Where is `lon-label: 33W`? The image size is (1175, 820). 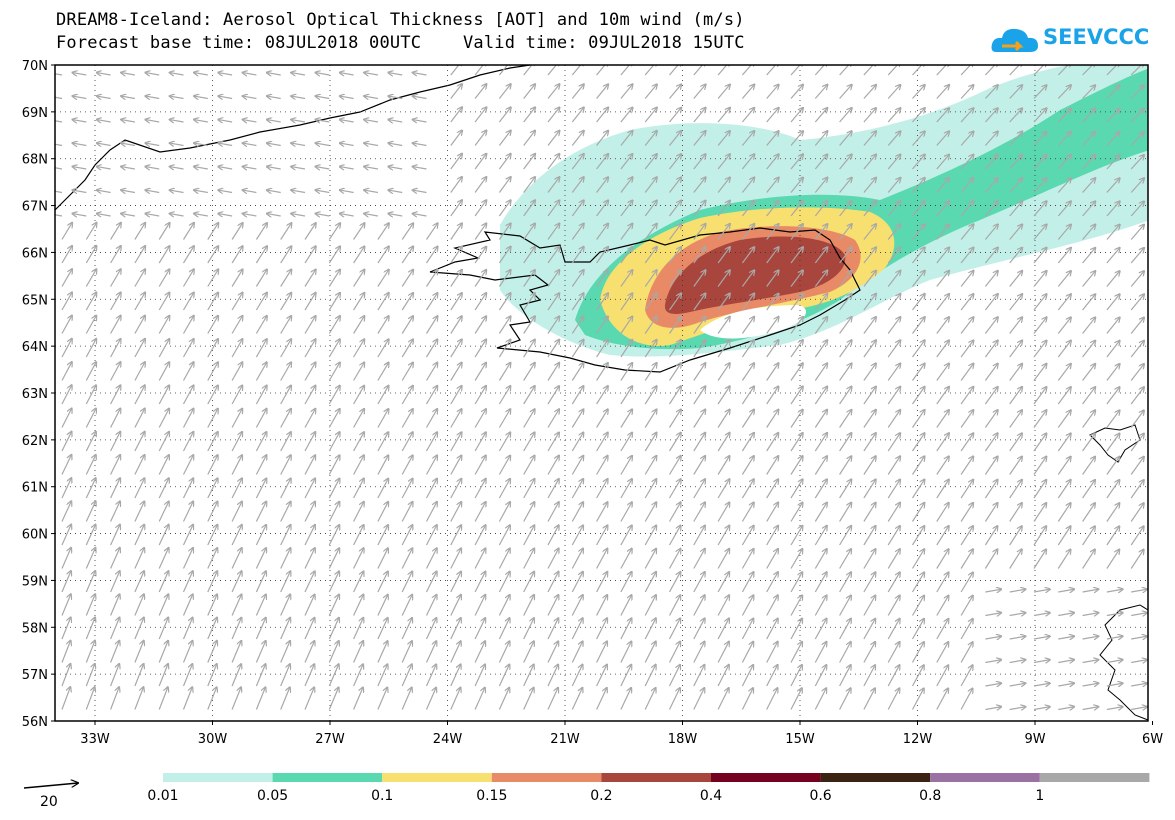 lon-label: 33W is located at coordinates (95, 739).